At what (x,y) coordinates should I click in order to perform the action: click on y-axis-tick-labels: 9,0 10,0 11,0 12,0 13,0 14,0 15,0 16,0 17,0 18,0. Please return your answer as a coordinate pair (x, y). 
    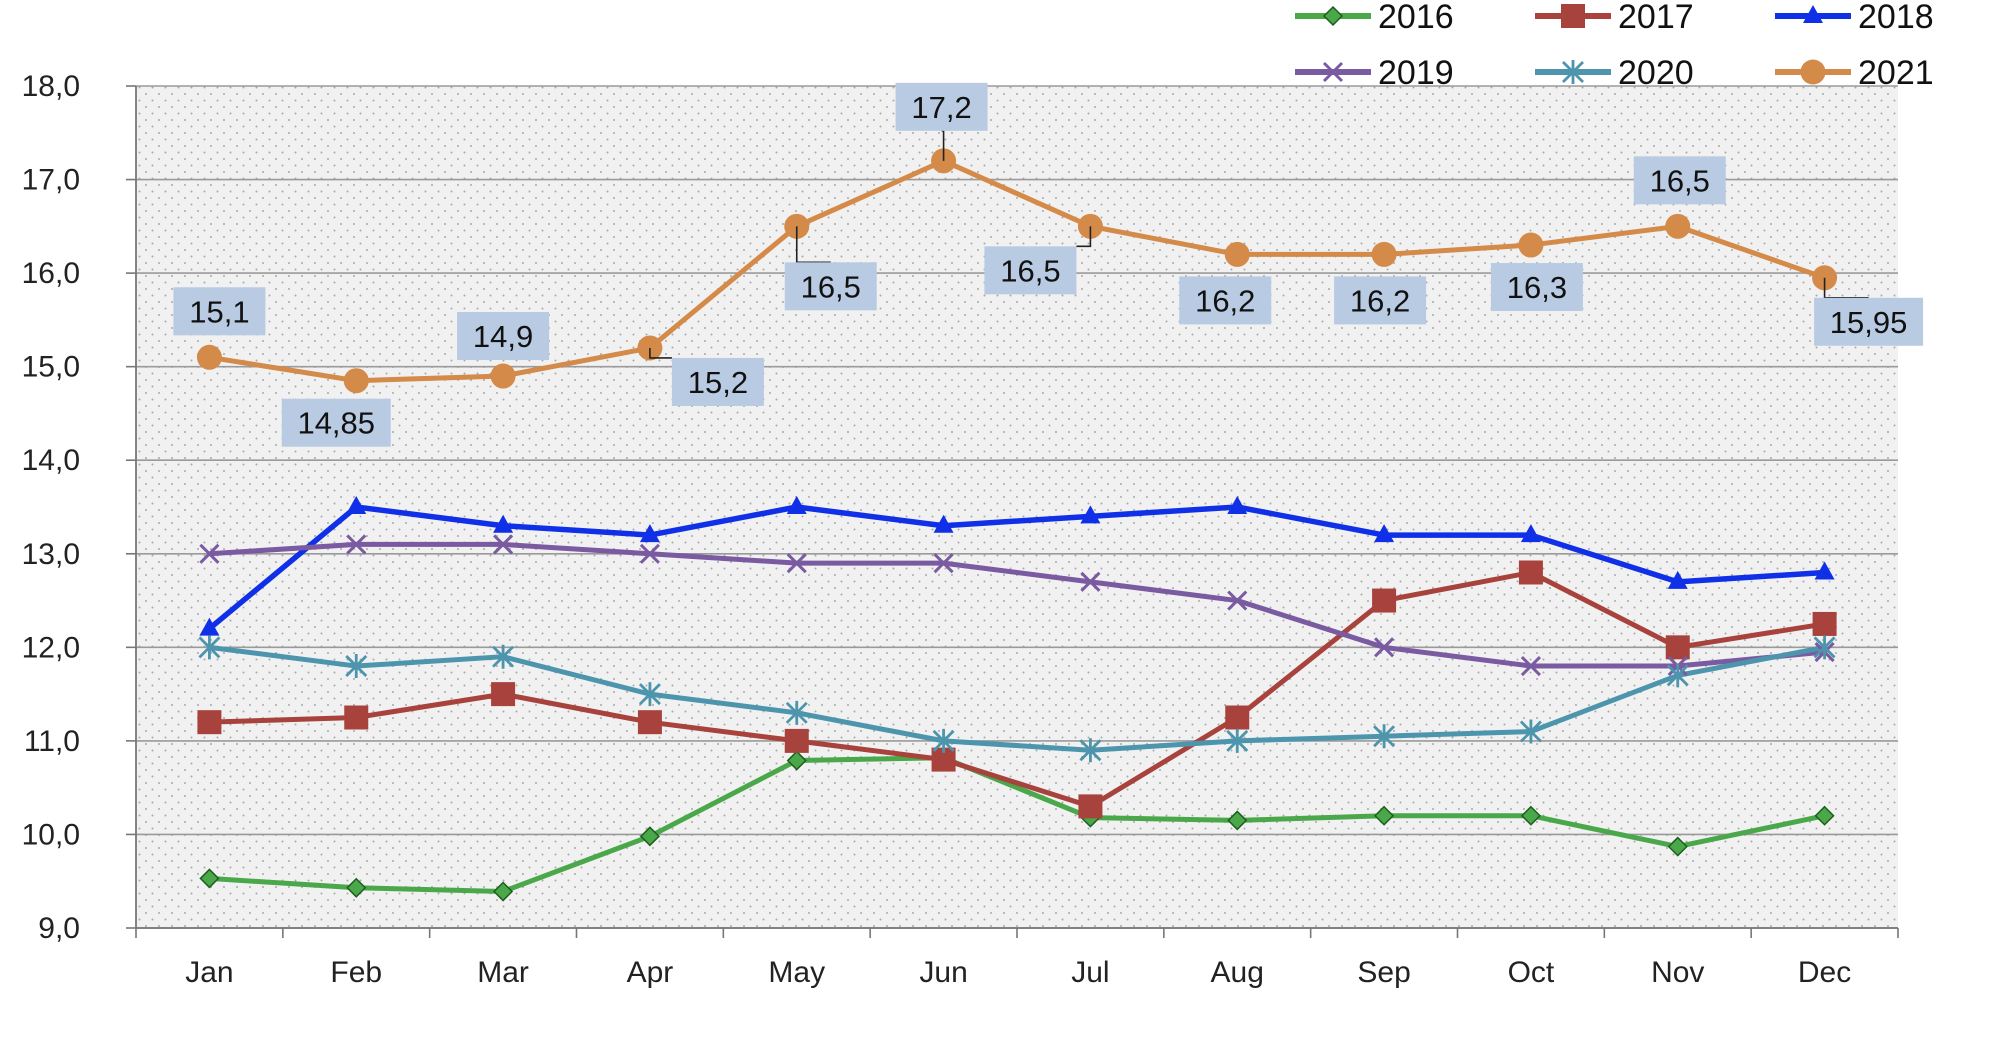
    Looking at the image, I should click on (51, 507).